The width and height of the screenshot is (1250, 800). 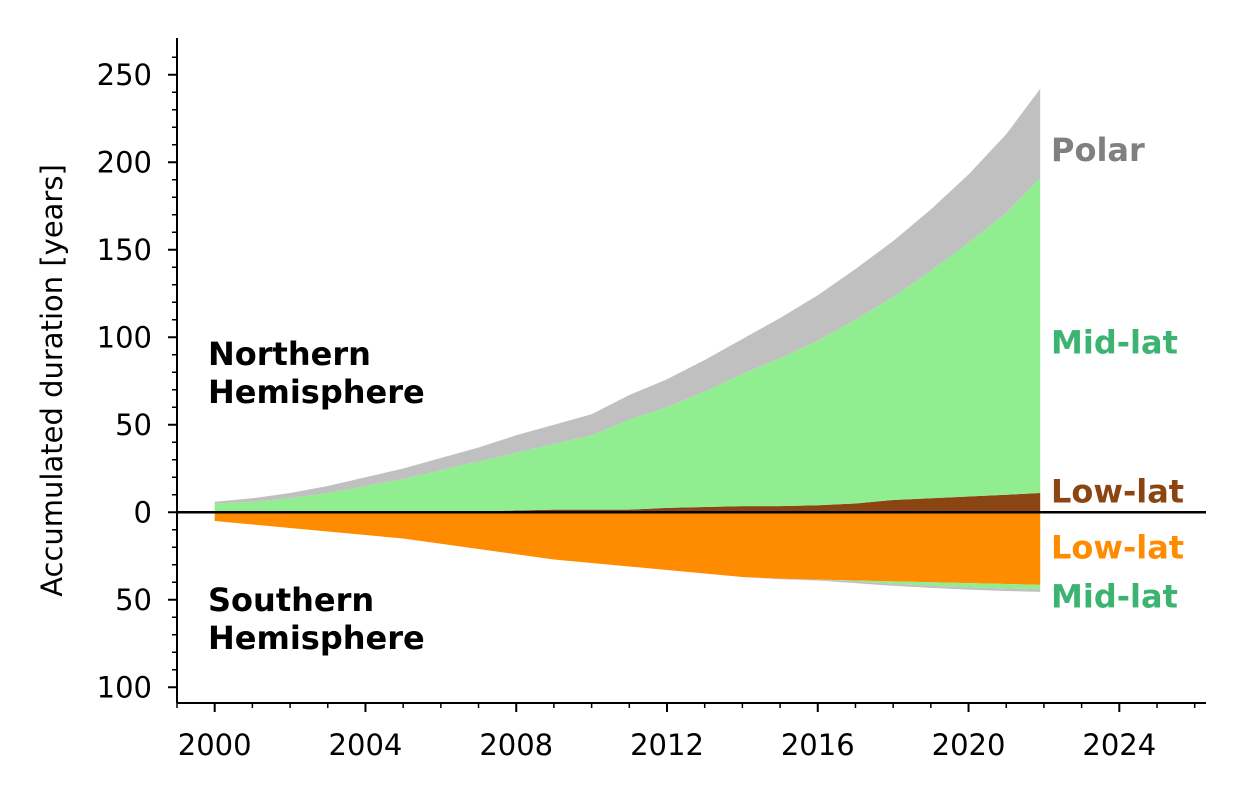 What do you see at coordinates (1117, 373) in the screenshot?
I see `series-labels: Polar Mid-lat Low-lat Low-lat Mid-lat` at bounding box center [1117, 373].